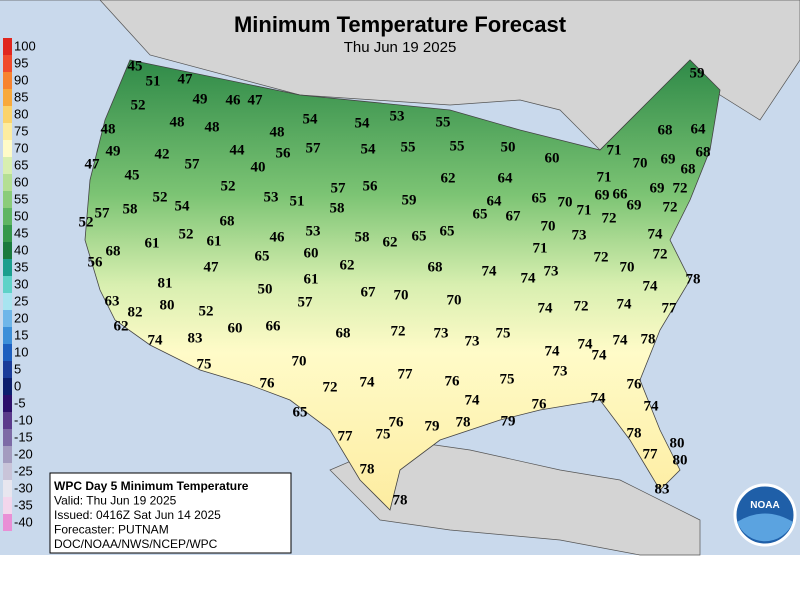  What do you see at coordinates (764, 505) in the screenshot?
I see `logo-text: NOAA` at bounding box center [764, 505].